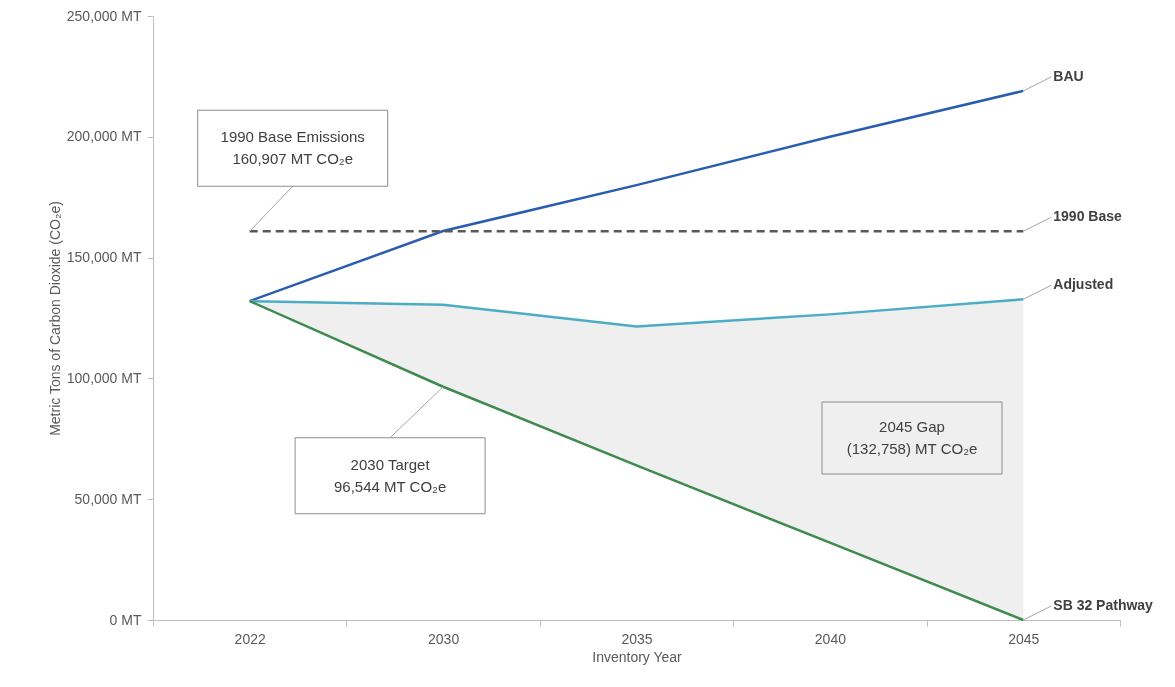  I want to click on y-tick-label: 100,000 MT, so click(104, 377).